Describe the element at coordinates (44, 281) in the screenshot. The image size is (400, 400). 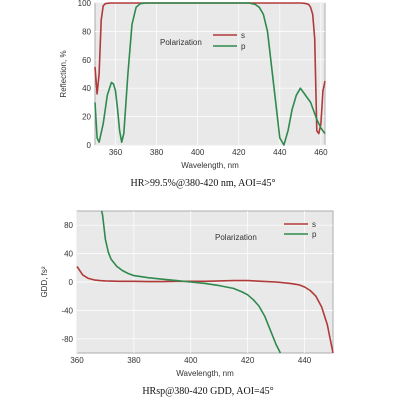
I see `gdd-y-axis-label: GDD, fs²` at that location.